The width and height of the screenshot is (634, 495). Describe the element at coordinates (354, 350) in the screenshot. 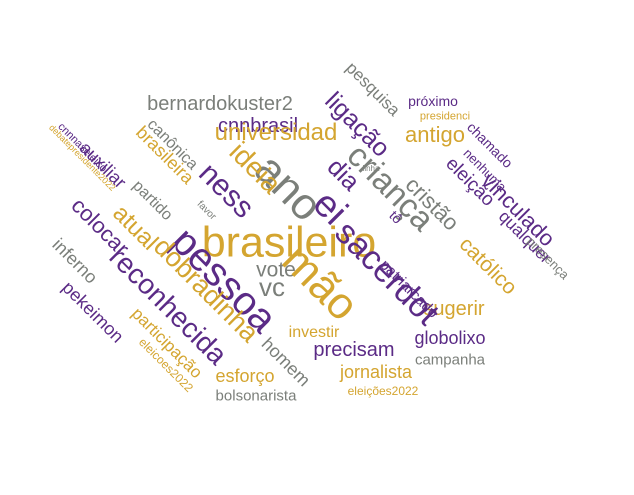

I see `word-precisam: precisam` at that location.